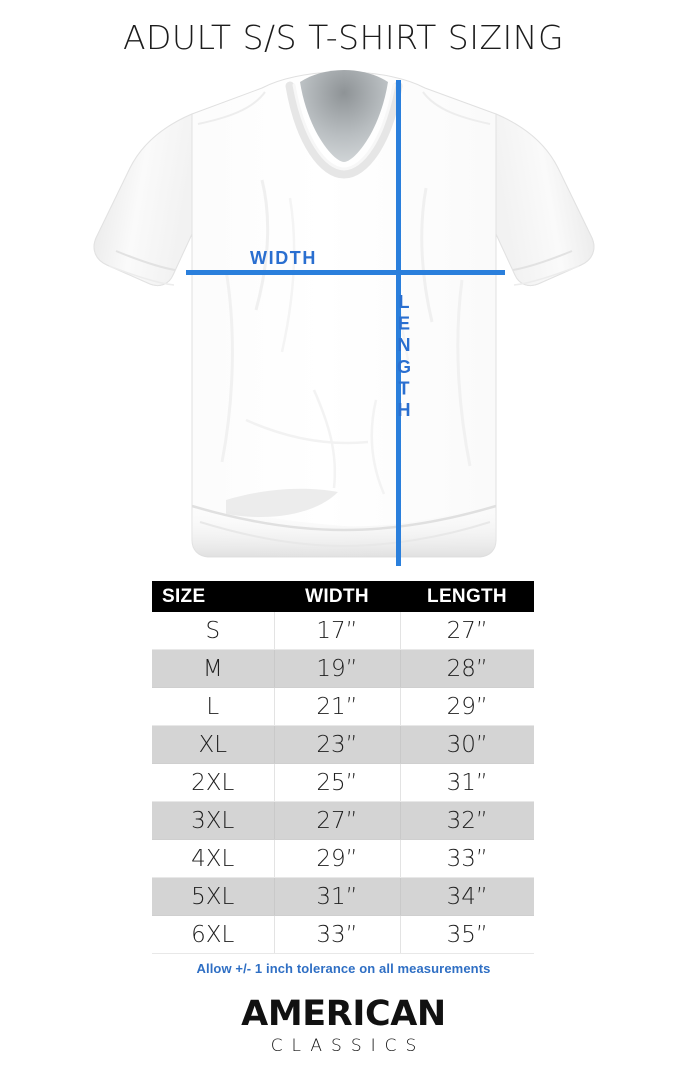 The height and width of the screenshot is (1080, 687). I want to click on table-row: M 19” 28”, so click(343, 668).